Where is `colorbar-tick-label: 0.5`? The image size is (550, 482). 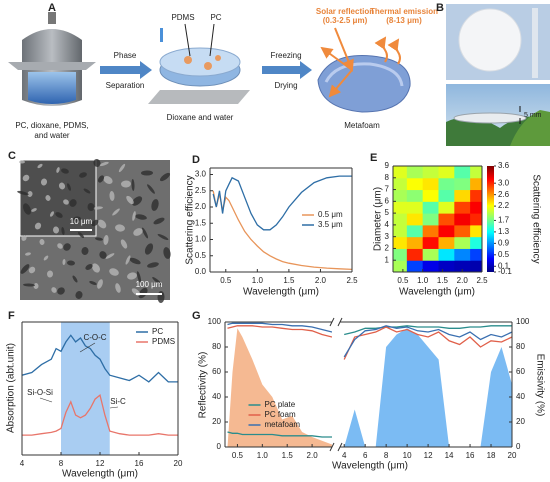 colorbar-tick-label: 0.5 is located at coordinates (504, 254).